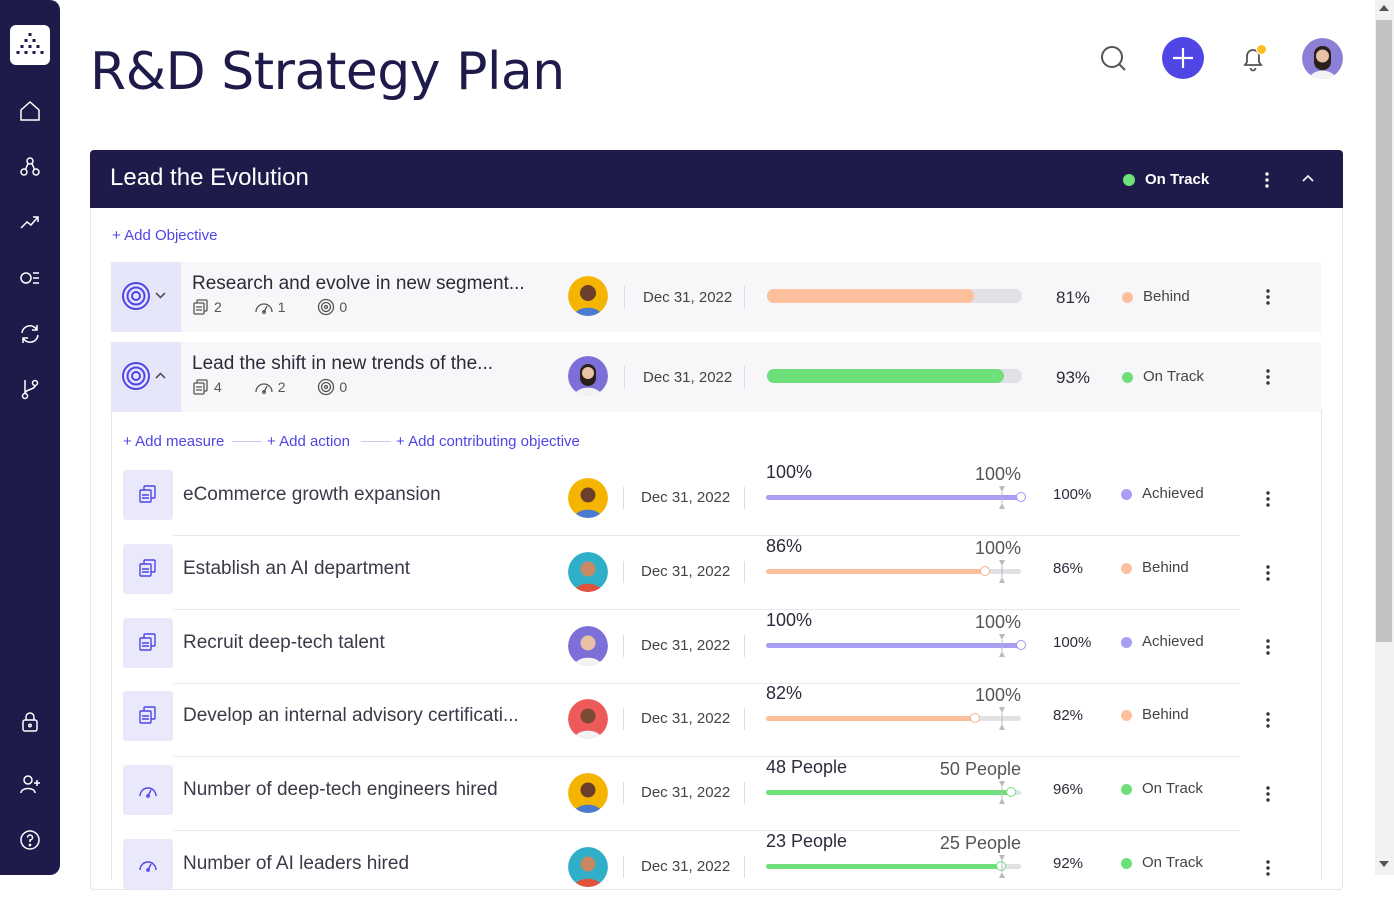 The width and height of the screenshot is (1394, 905). Describe the element at coordinates (1308, 180) in the screenshot. I see `collapse-chevron-up-icon` at that location.